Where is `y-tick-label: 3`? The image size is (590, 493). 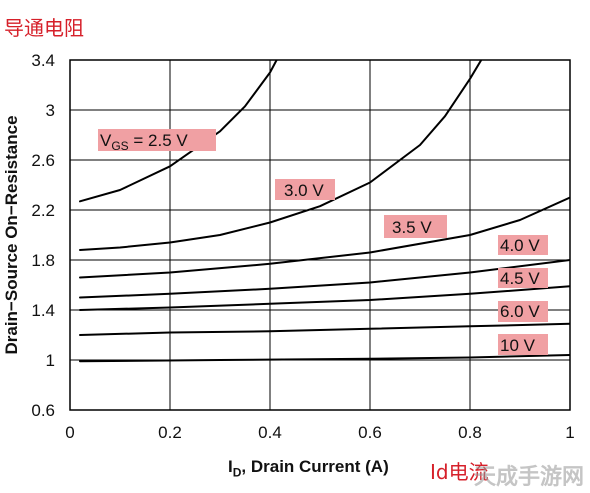 y-tick-label: 3 is located at coordinates (50, 110).